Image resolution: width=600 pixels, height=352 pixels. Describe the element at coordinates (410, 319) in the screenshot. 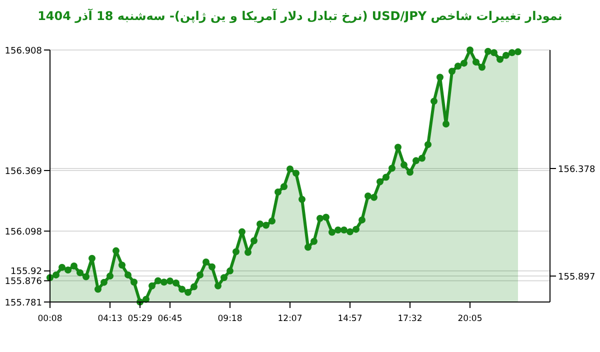

I see `x-tick-label: 17:32` at that location.